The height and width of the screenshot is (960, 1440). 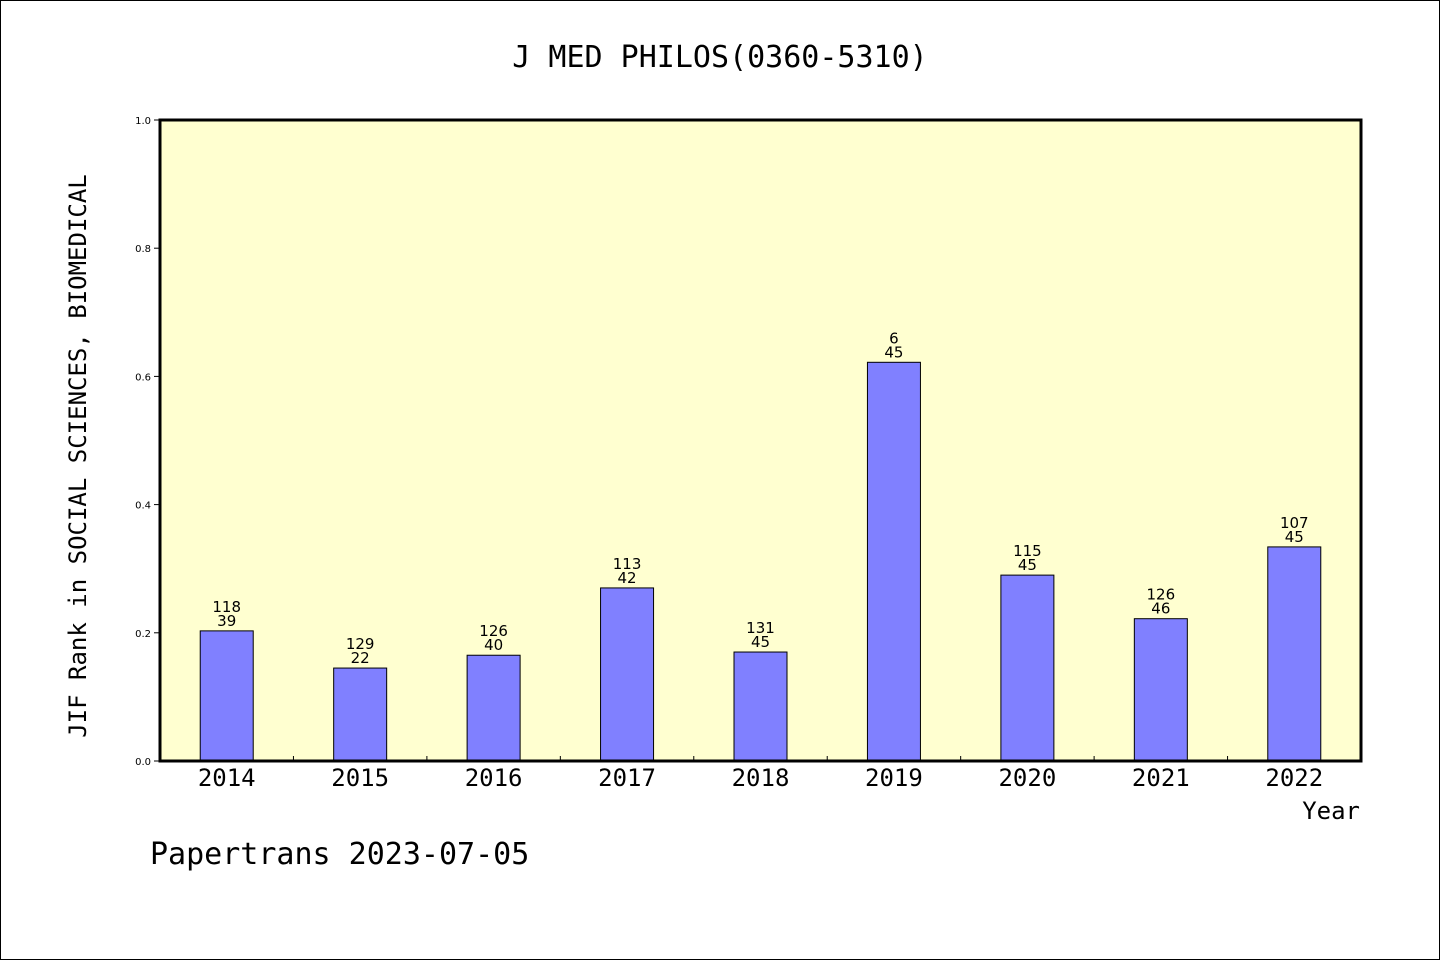 I want to click on x-tick-label: 2018, so click(x=761, y=778).